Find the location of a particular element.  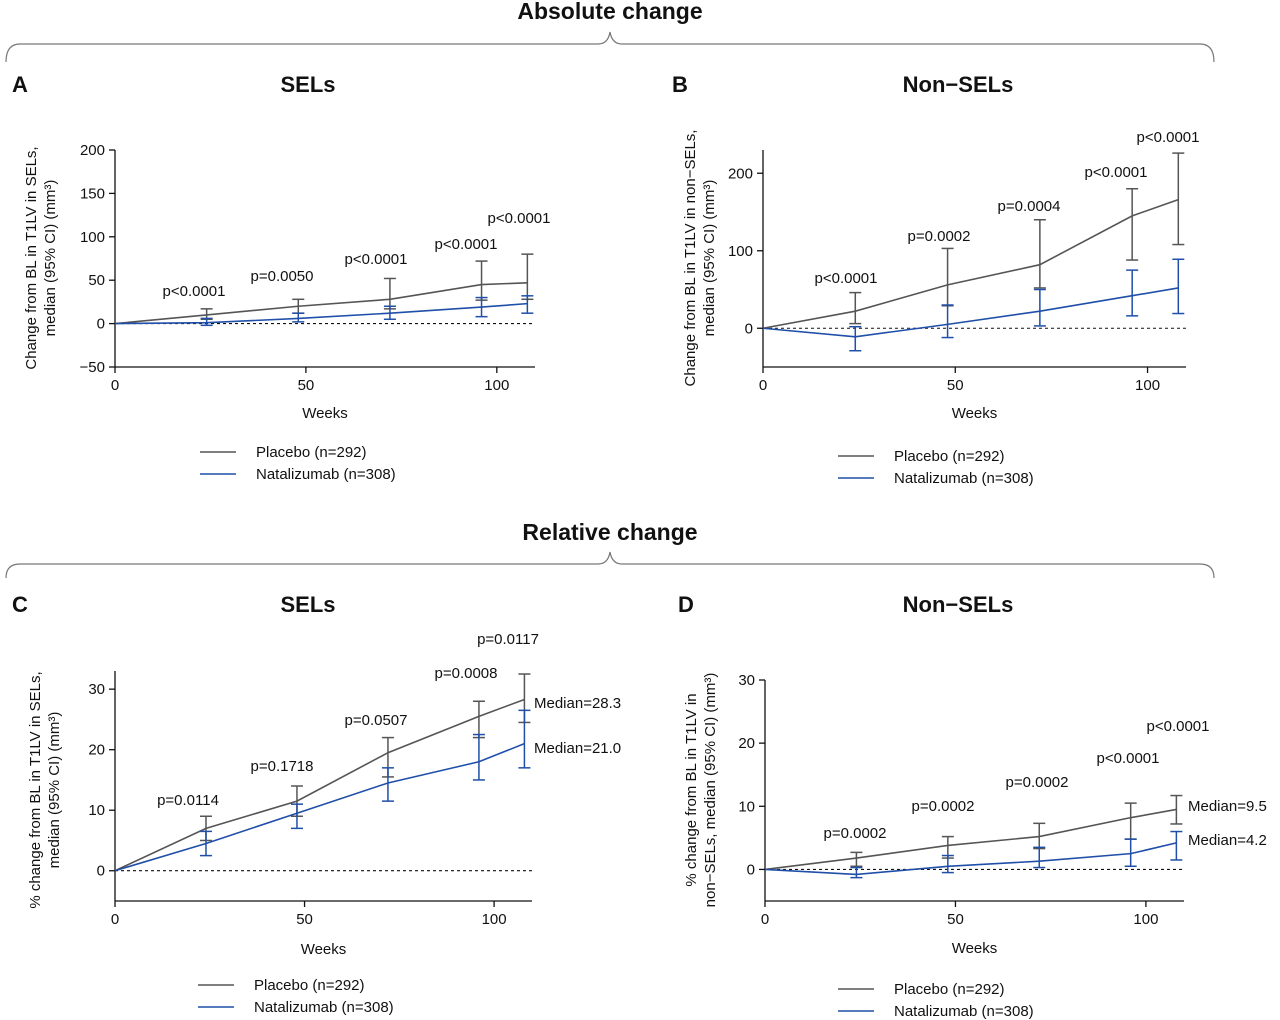

section-title-relative: Relative change is located at coordinates (609, 532).